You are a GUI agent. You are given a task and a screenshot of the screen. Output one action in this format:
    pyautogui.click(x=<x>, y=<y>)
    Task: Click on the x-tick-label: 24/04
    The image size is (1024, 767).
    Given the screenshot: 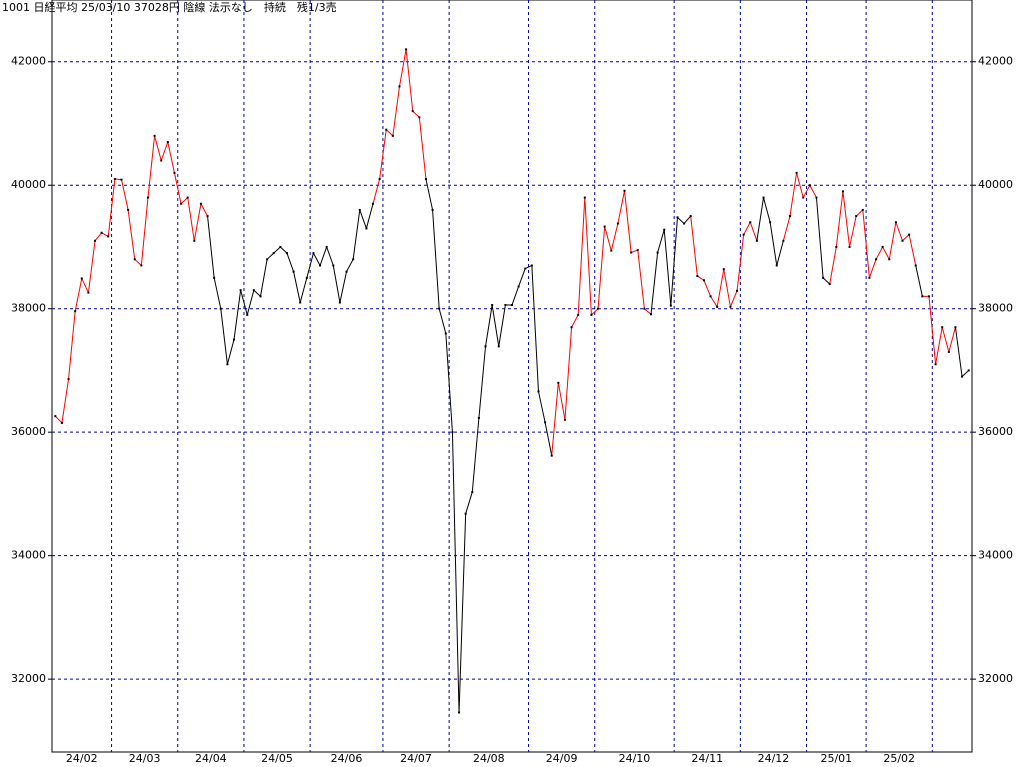 What is the action you would take?
    pyautogui.click(x=211, y=758)
    